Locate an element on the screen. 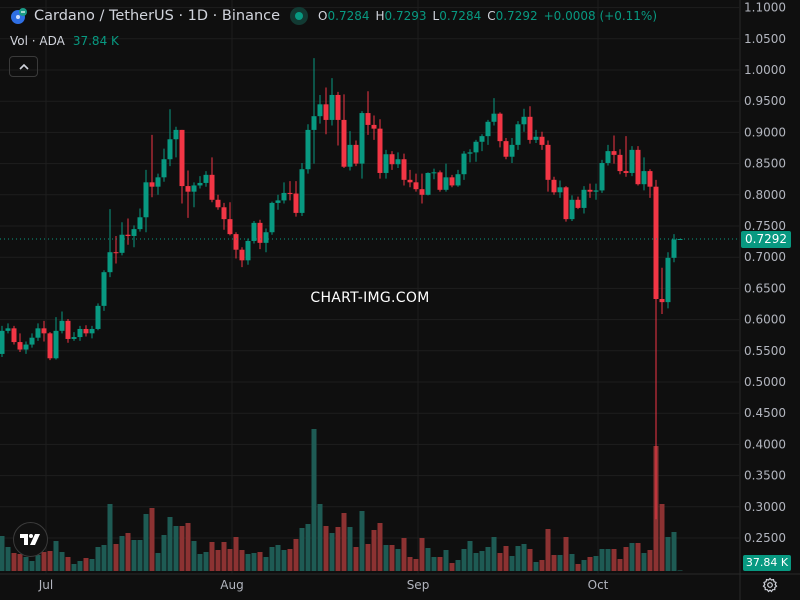 This screenshot has height=600, width=800. price-tick-label: 0.4500 is located at coordinates (765, 413).